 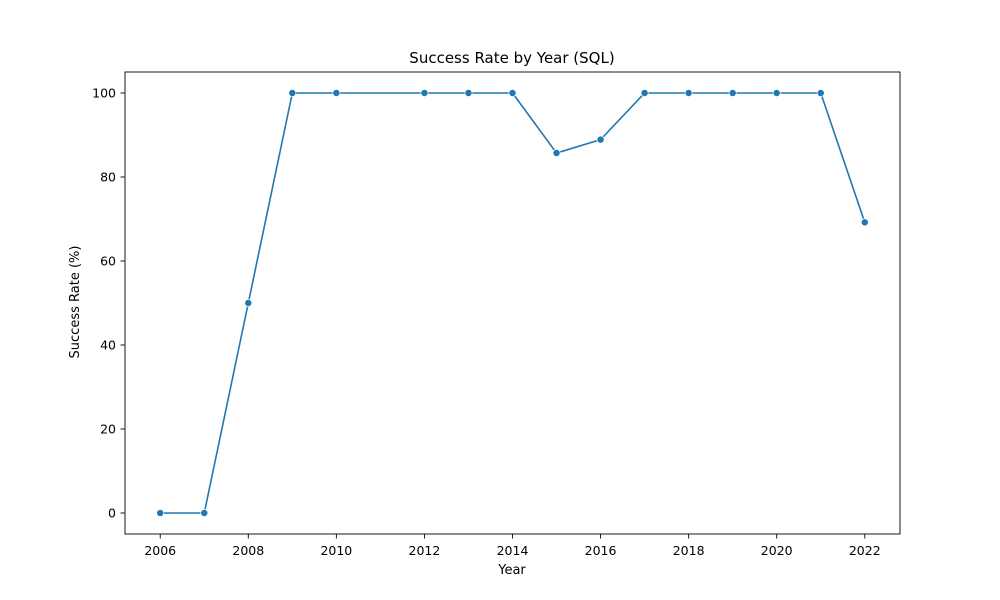 I want to click on y-tick-label: 20, so click(x=108, y=429).